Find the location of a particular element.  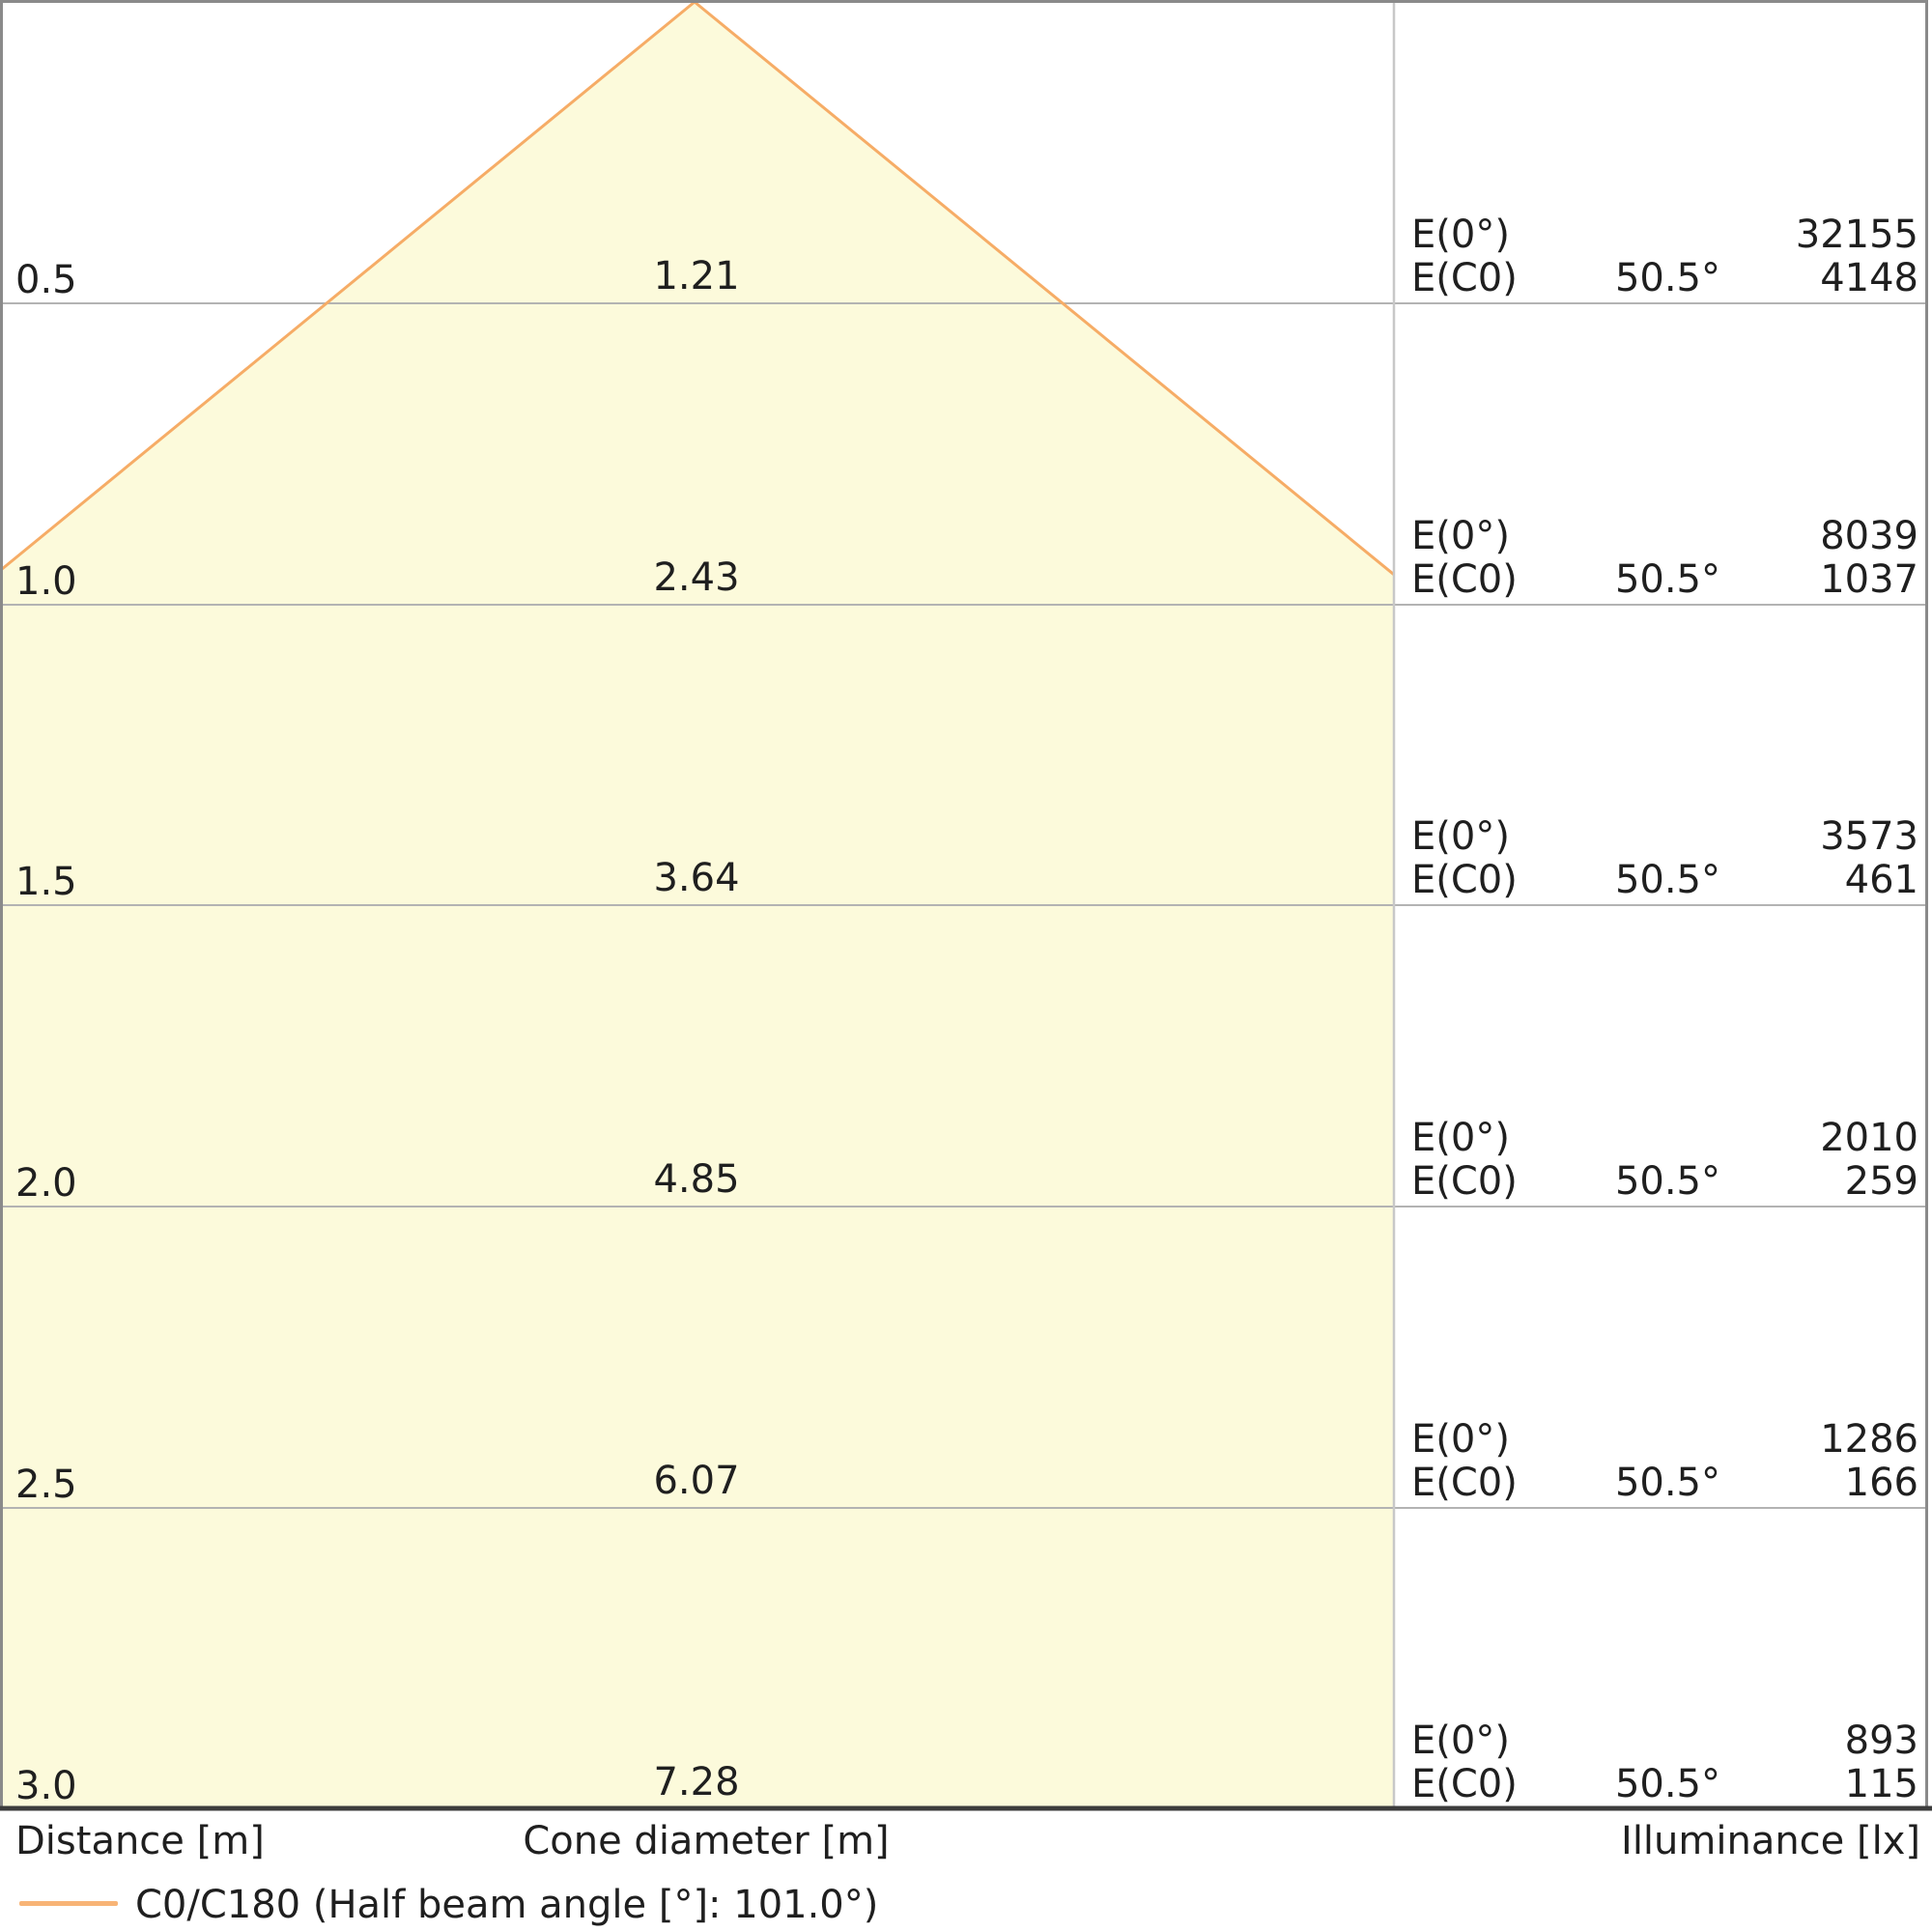

cone-diameter-value: 4.85 is located at coordinates (696, 1179).